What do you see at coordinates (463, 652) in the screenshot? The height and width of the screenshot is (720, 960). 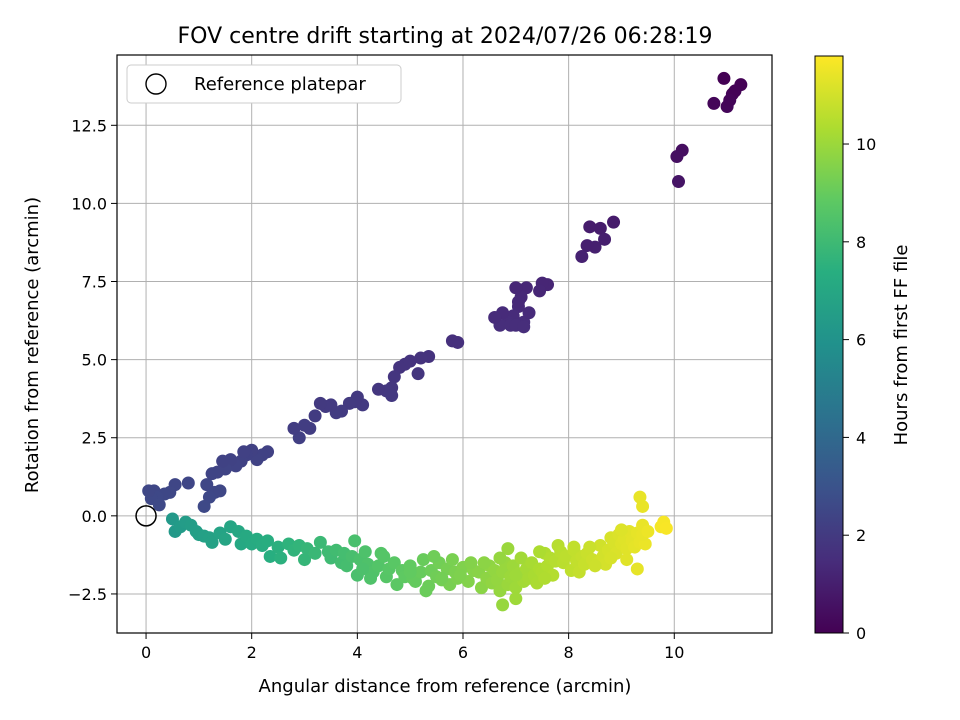 I see `x-tick-label: 6` at bounding box center [463, 652].